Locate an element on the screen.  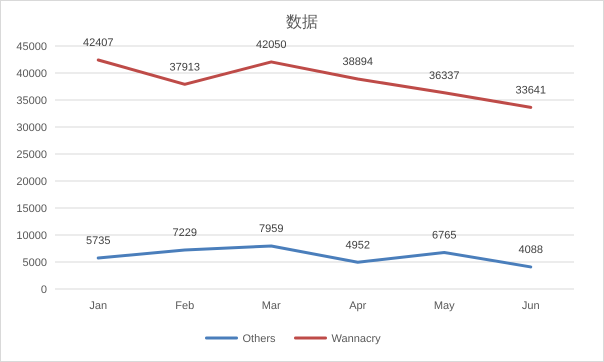
y-tick-label: 15000 is located at coordinates (31, 209).